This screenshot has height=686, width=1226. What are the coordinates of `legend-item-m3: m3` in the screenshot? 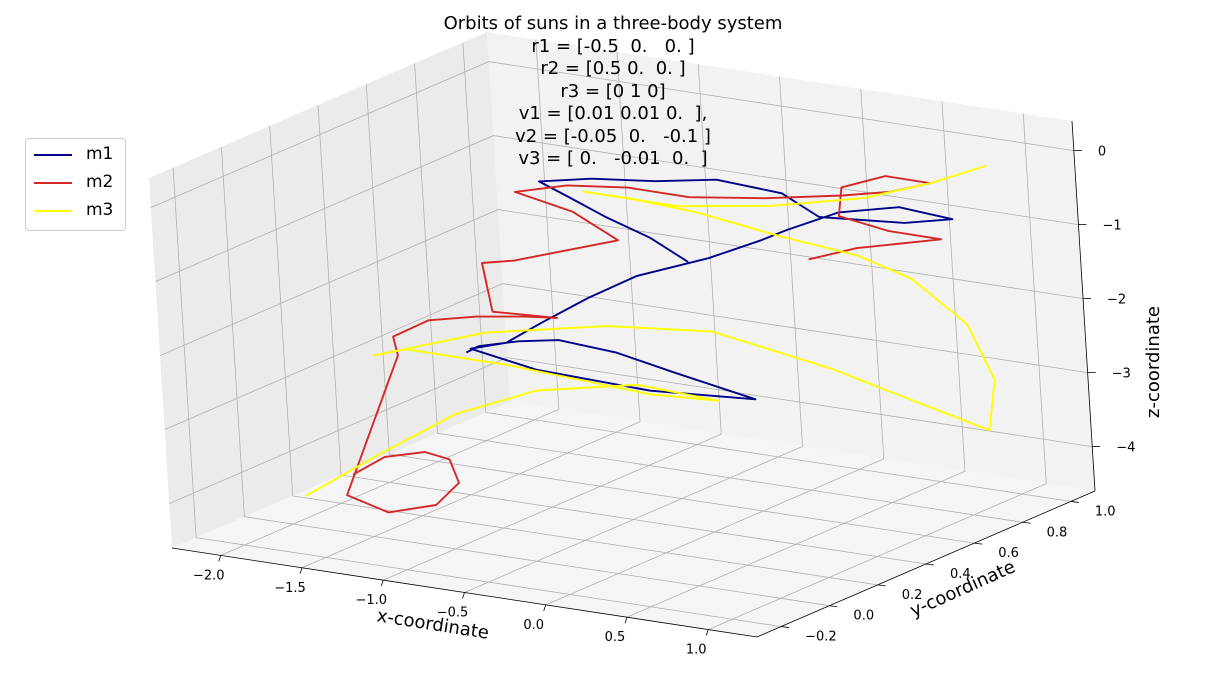 It's located at (75, 211).